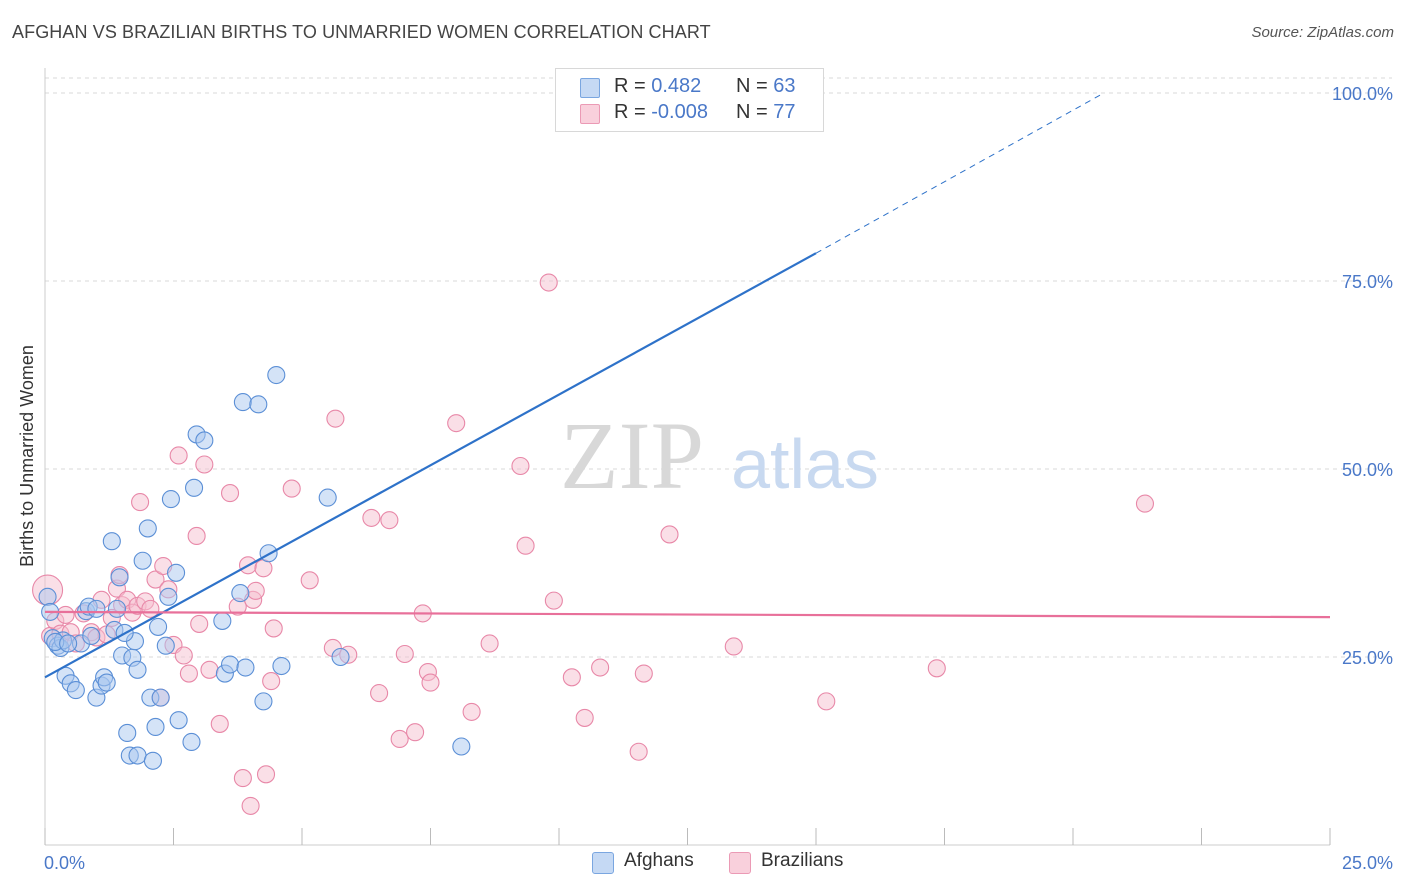 This screenshot has height=892, width=1406. Describe the element at coordinates (719, 455) in the screenshot. I see `watermark: ZIP atlas` at that location.